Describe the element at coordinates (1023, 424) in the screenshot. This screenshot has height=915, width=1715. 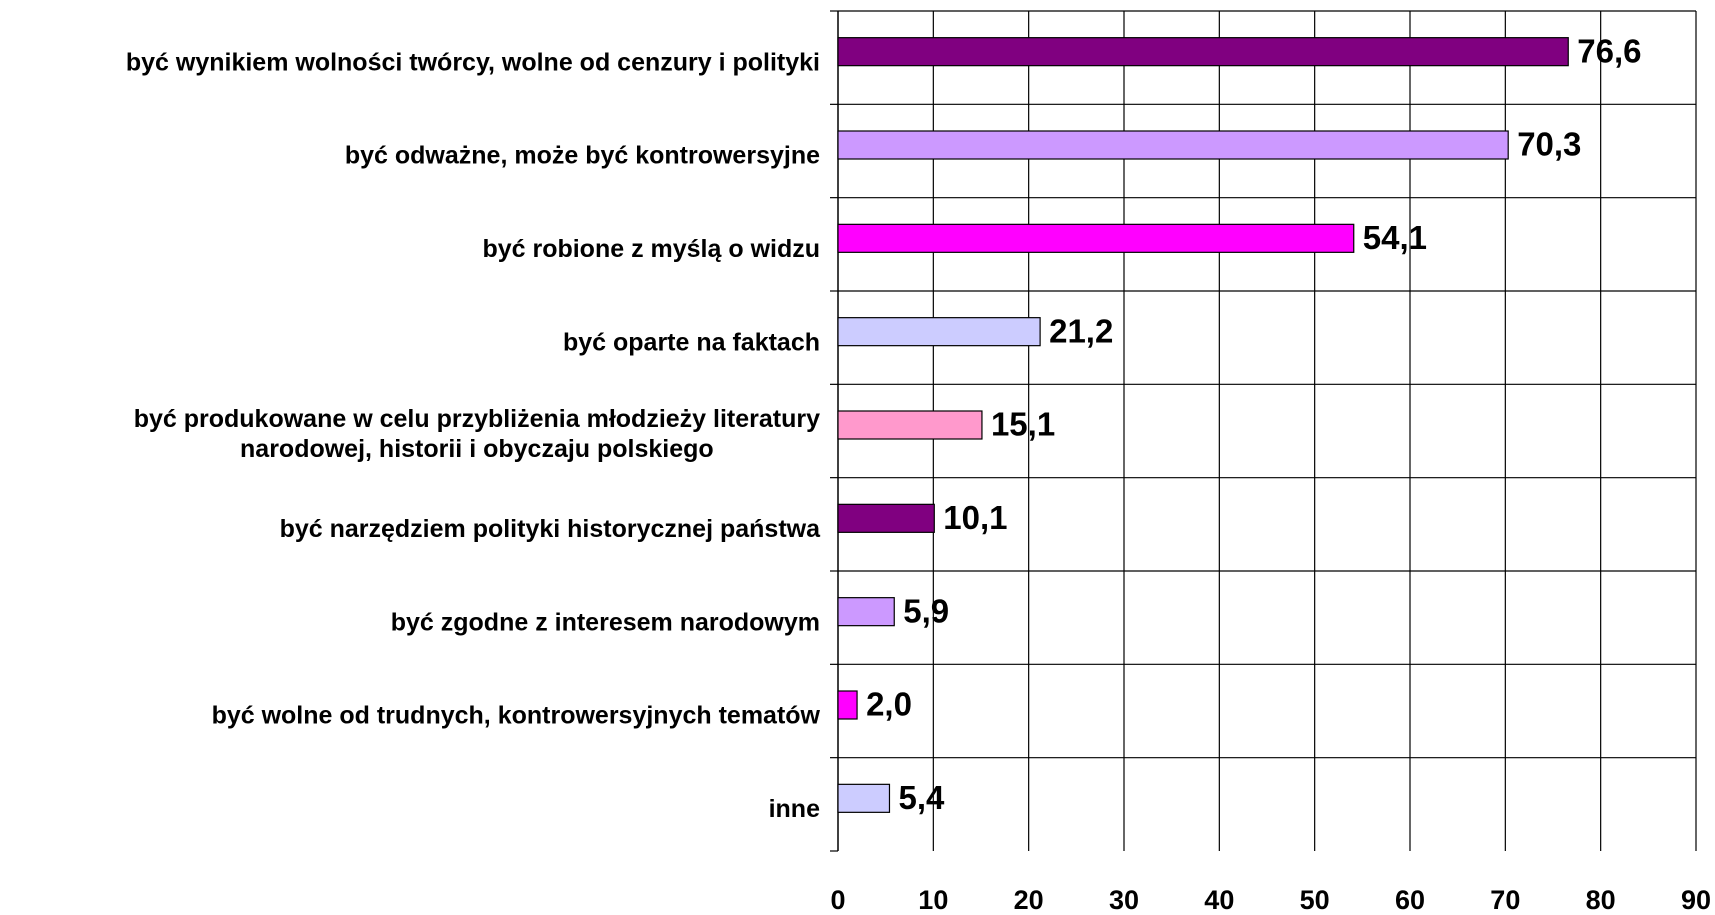
I see `value-label: 15,1` at that location.